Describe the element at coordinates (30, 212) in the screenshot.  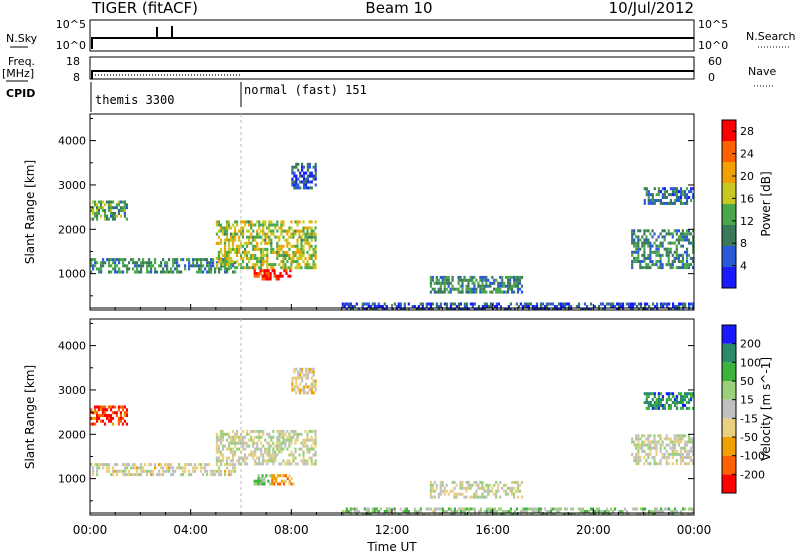
I see `y-axis-label: Slant Range [km]` at that location.